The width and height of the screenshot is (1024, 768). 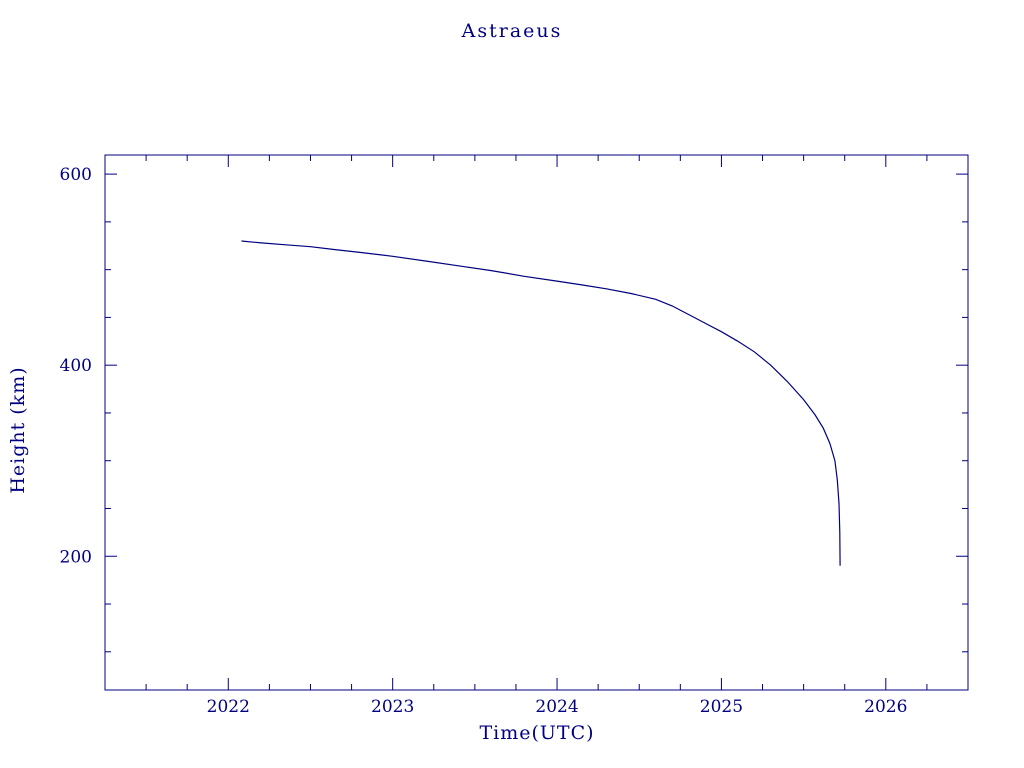 What do you see at coordinates (556, 707) in the screenshot?
I see `x-tick-label: 2024` at bounding box center [556, 707].